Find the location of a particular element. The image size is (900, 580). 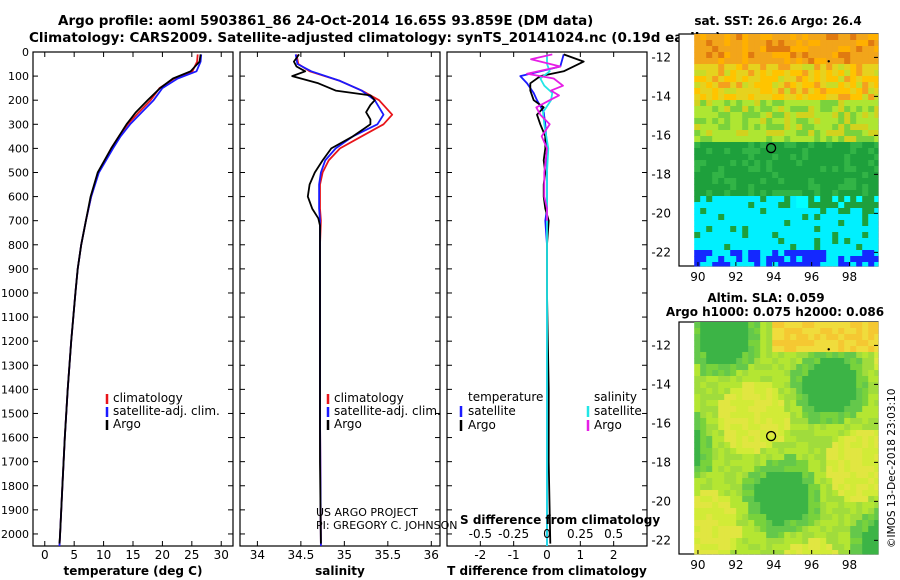

sst_map-xtick-label: 94 is located at coordinates (773, 277).